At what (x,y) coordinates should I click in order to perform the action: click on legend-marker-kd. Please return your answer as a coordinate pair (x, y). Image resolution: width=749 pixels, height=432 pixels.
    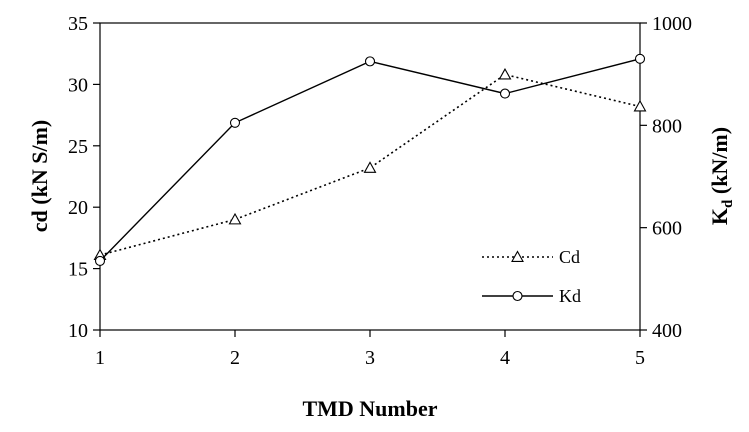
    Looking at the image, I should click on (517, 296).